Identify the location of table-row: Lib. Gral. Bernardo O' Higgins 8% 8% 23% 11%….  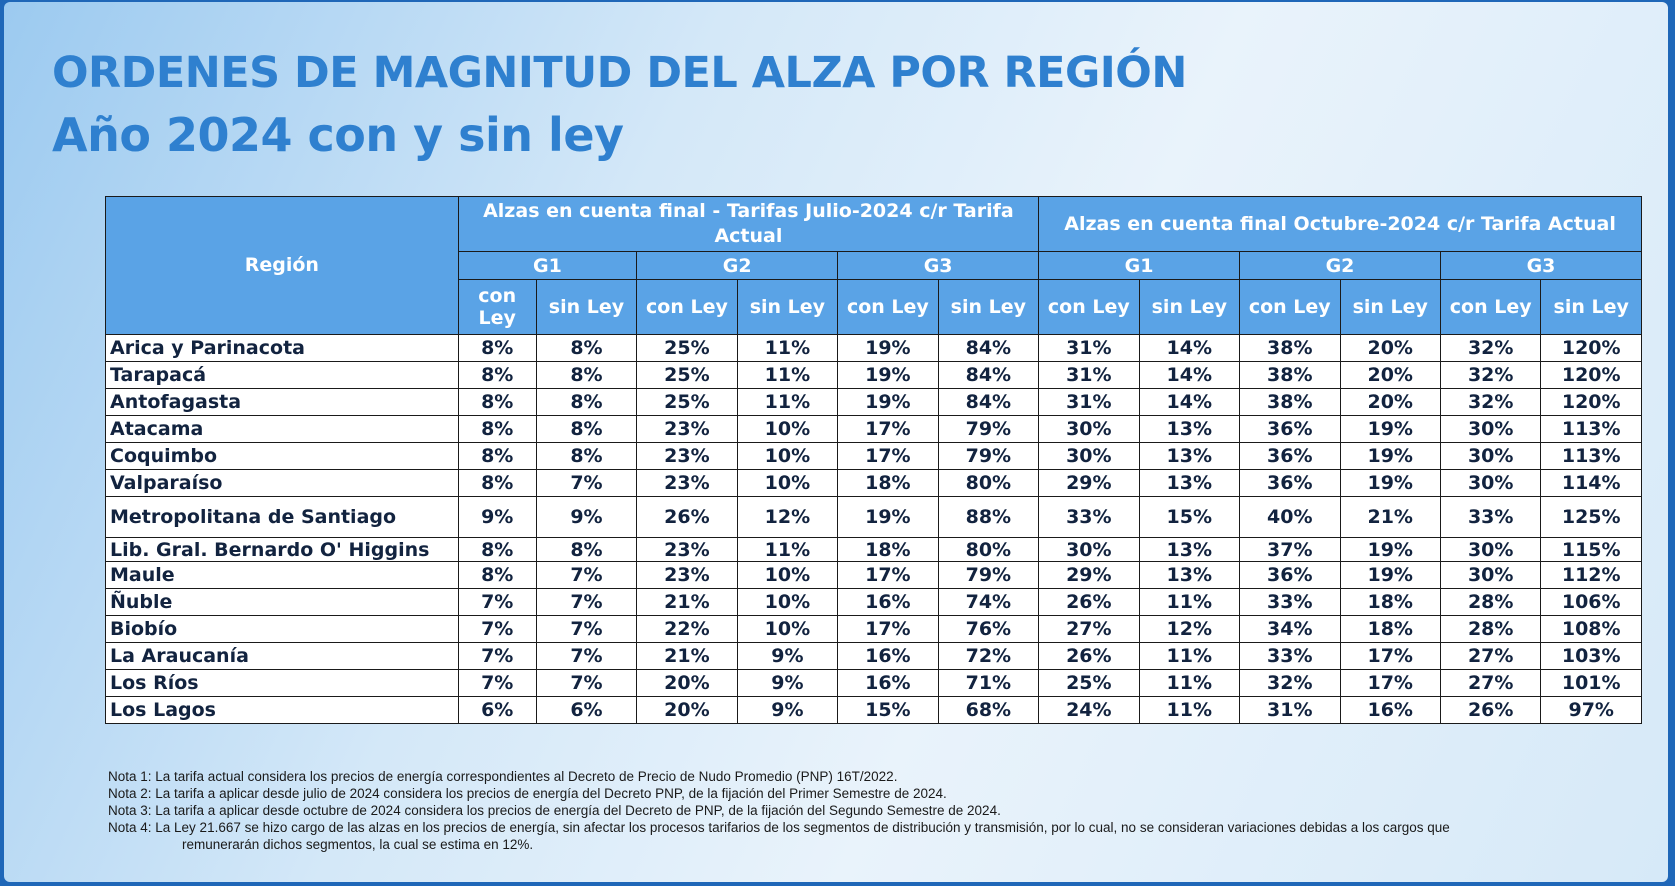
(873, 549).